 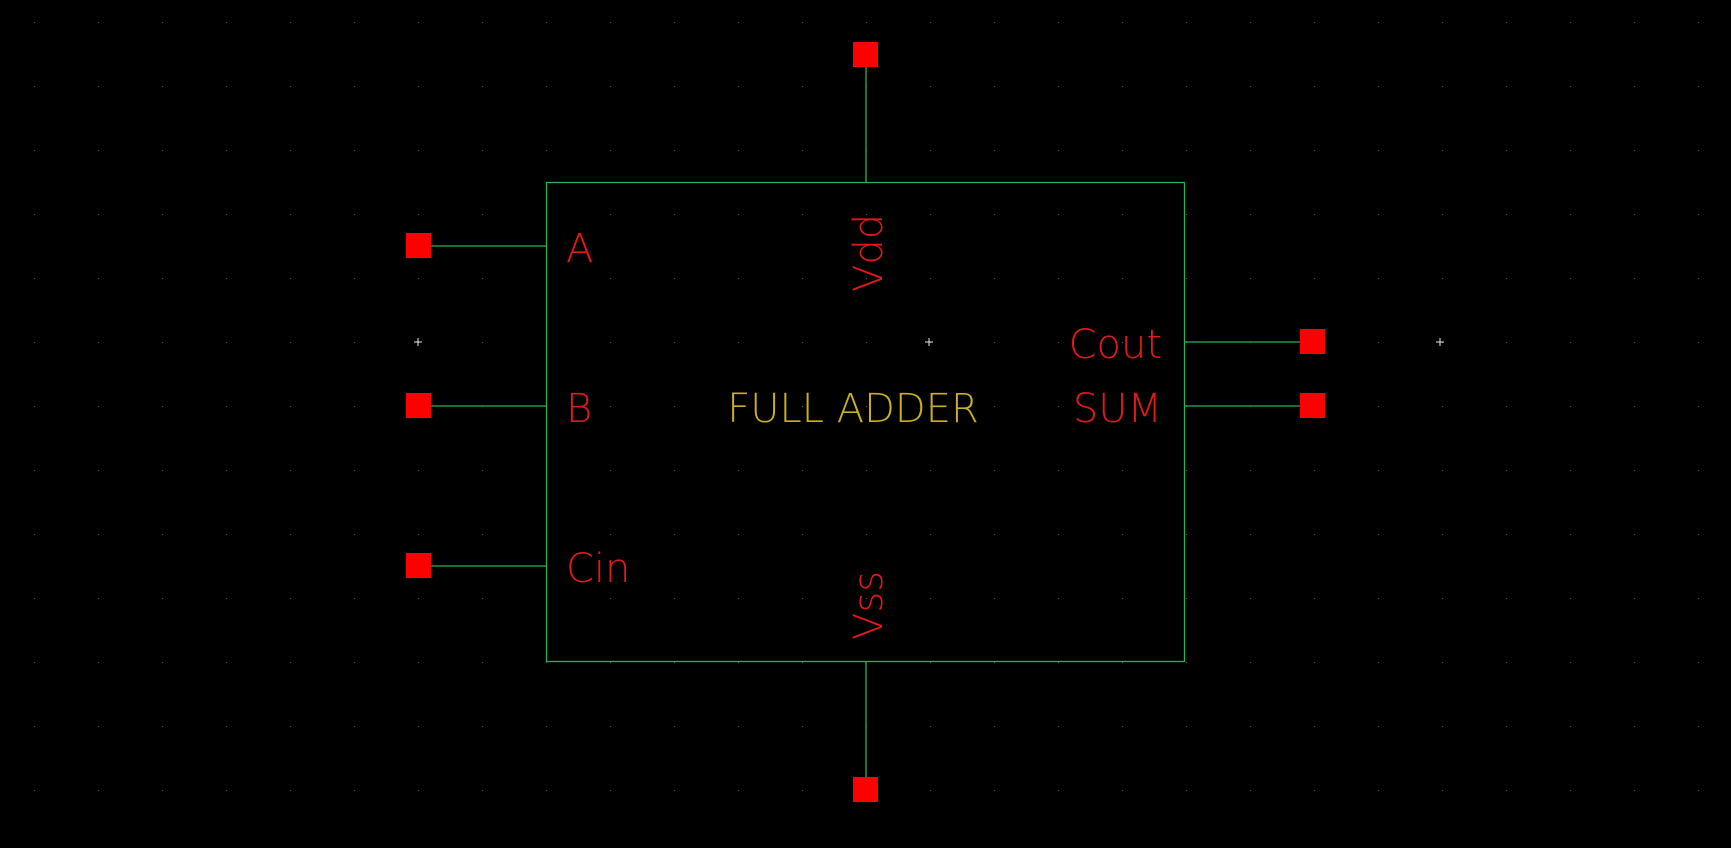 What do you see at coordinates (1312, 405) in the screenshot?
I see `pin-sum` at bounding box center [1312, 405].